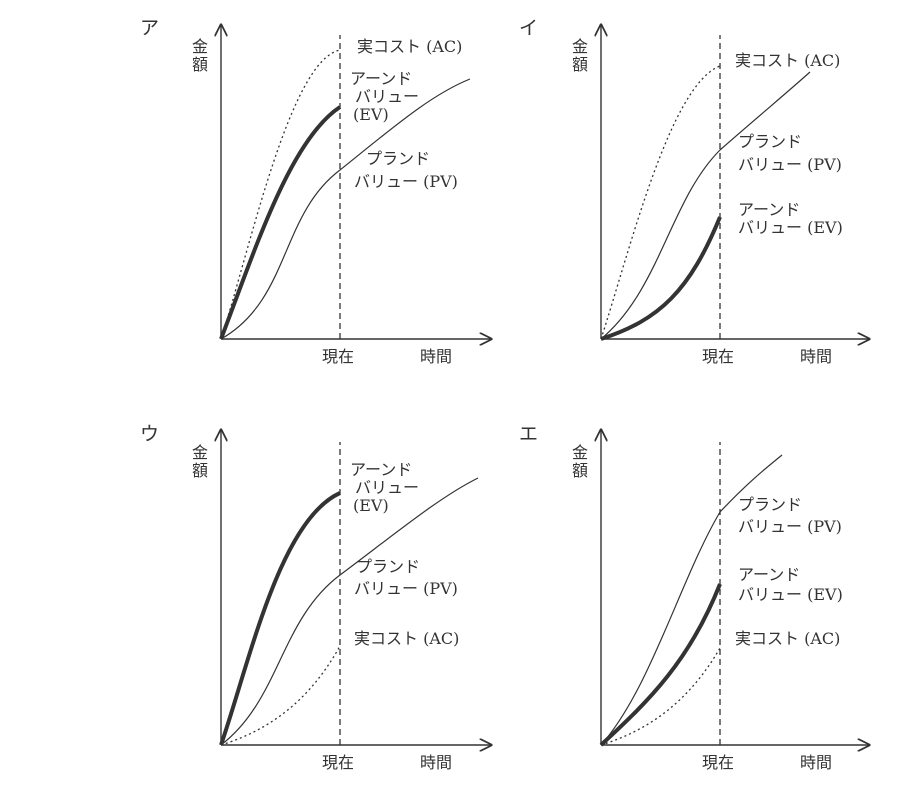 The width and height of the screenshot is (921, 788). What do you see at coordinates (149, 434) in the screenshot?
I see `panel-letter-c: ウ` at bounding box center [149, 434].